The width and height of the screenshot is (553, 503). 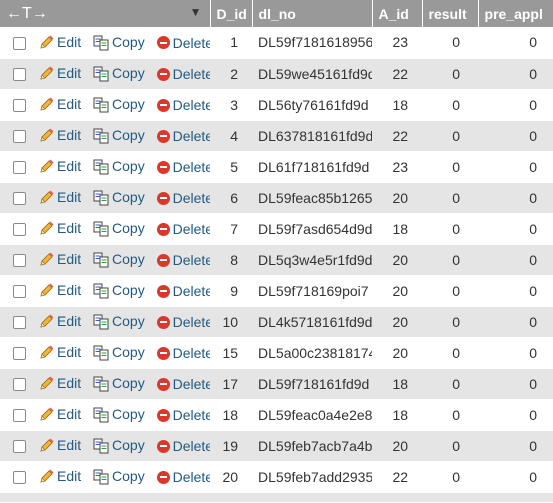 What do you see at coordinates (315, 445) in the screenshot?
I see `cell-dl-no: DL59feb7acb7a4b` at bounding box center [315, 445].